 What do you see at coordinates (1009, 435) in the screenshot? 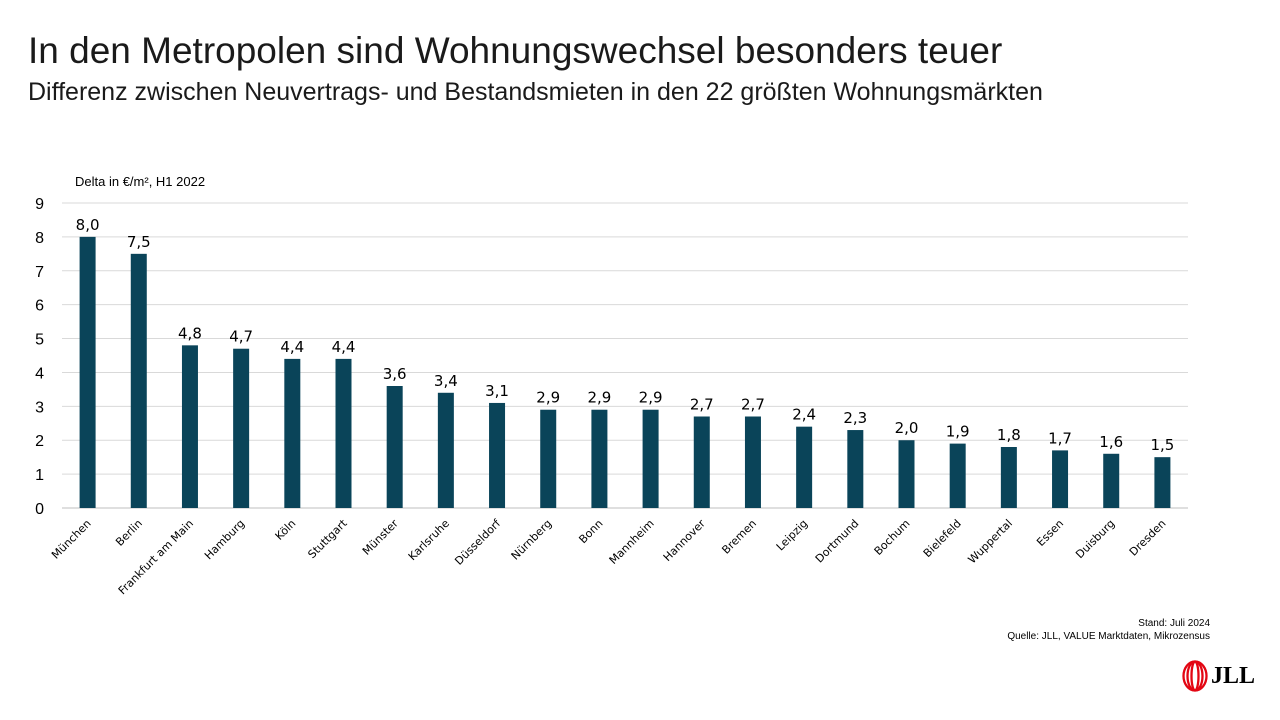
I see `data-label: 1,8` at bounding box center [1009, 435].